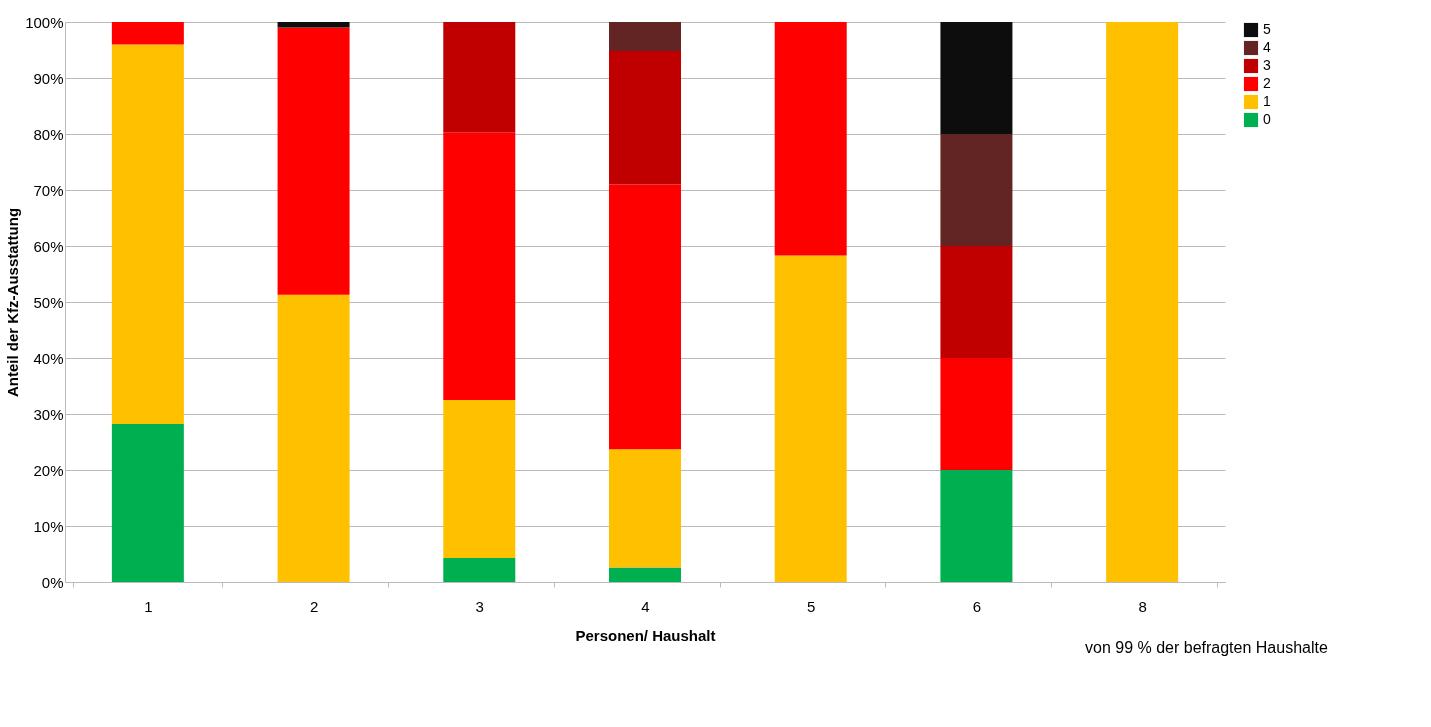 Image resolution: width=1431 pixels, height=727 pixels. What do you see at coordinates (1267, 47) in the screenshot?
I see `legend-label: 4` at bounding box center [1267, 47].